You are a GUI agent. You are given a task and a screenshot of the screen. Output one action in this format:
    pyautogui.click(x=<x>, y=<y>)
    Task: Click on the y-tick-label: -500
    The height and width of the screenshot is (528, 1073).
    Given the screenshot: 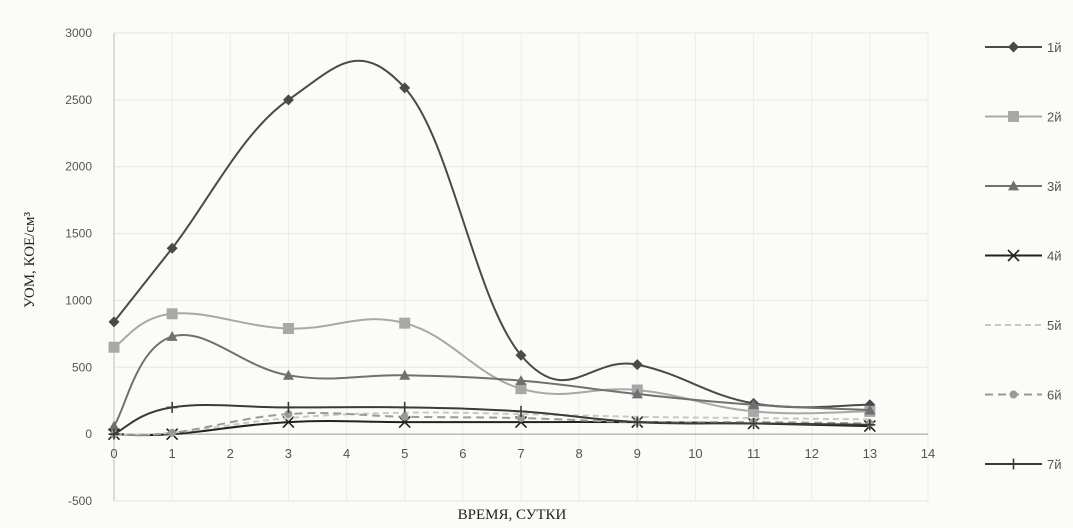 What is the action you would take?
    pyautogui.click(x=80, y=501)
    